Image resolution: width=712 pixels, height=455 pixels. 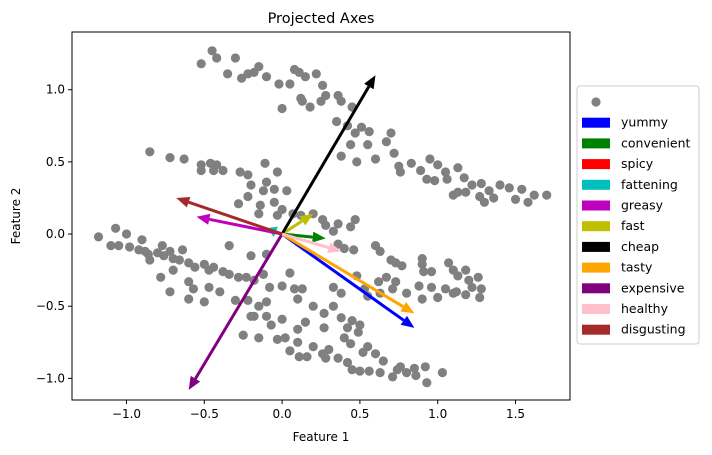 I want to click on arrow-shaft-expensive, so click(x=239, y=306).